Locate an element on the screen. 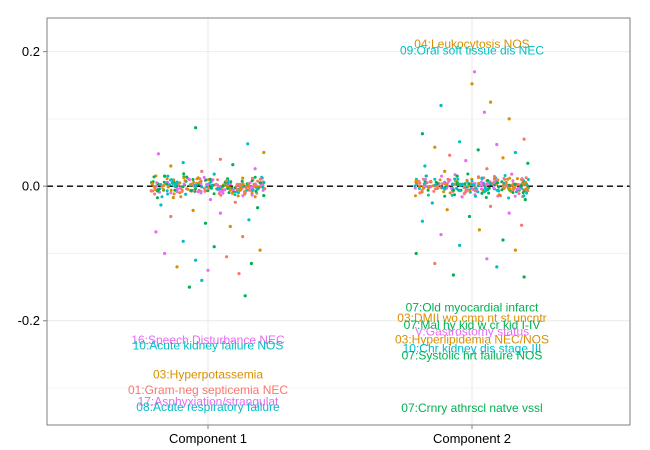 The image size is (650, 450). annotation-label: 04:Leukocytosis NOS is located at coordinates (471, 44).